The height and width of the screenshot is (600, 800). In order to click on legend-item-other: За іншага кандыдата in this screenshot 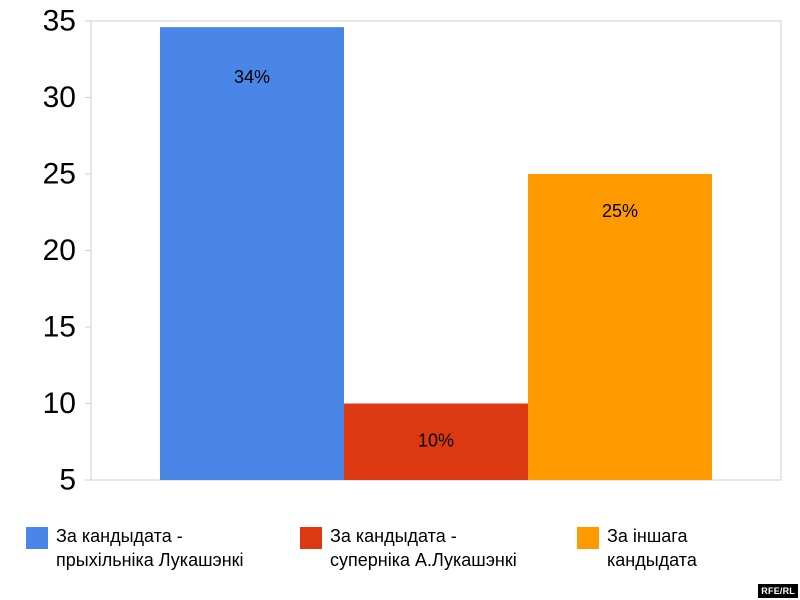, I will do `click(637, 548)`.